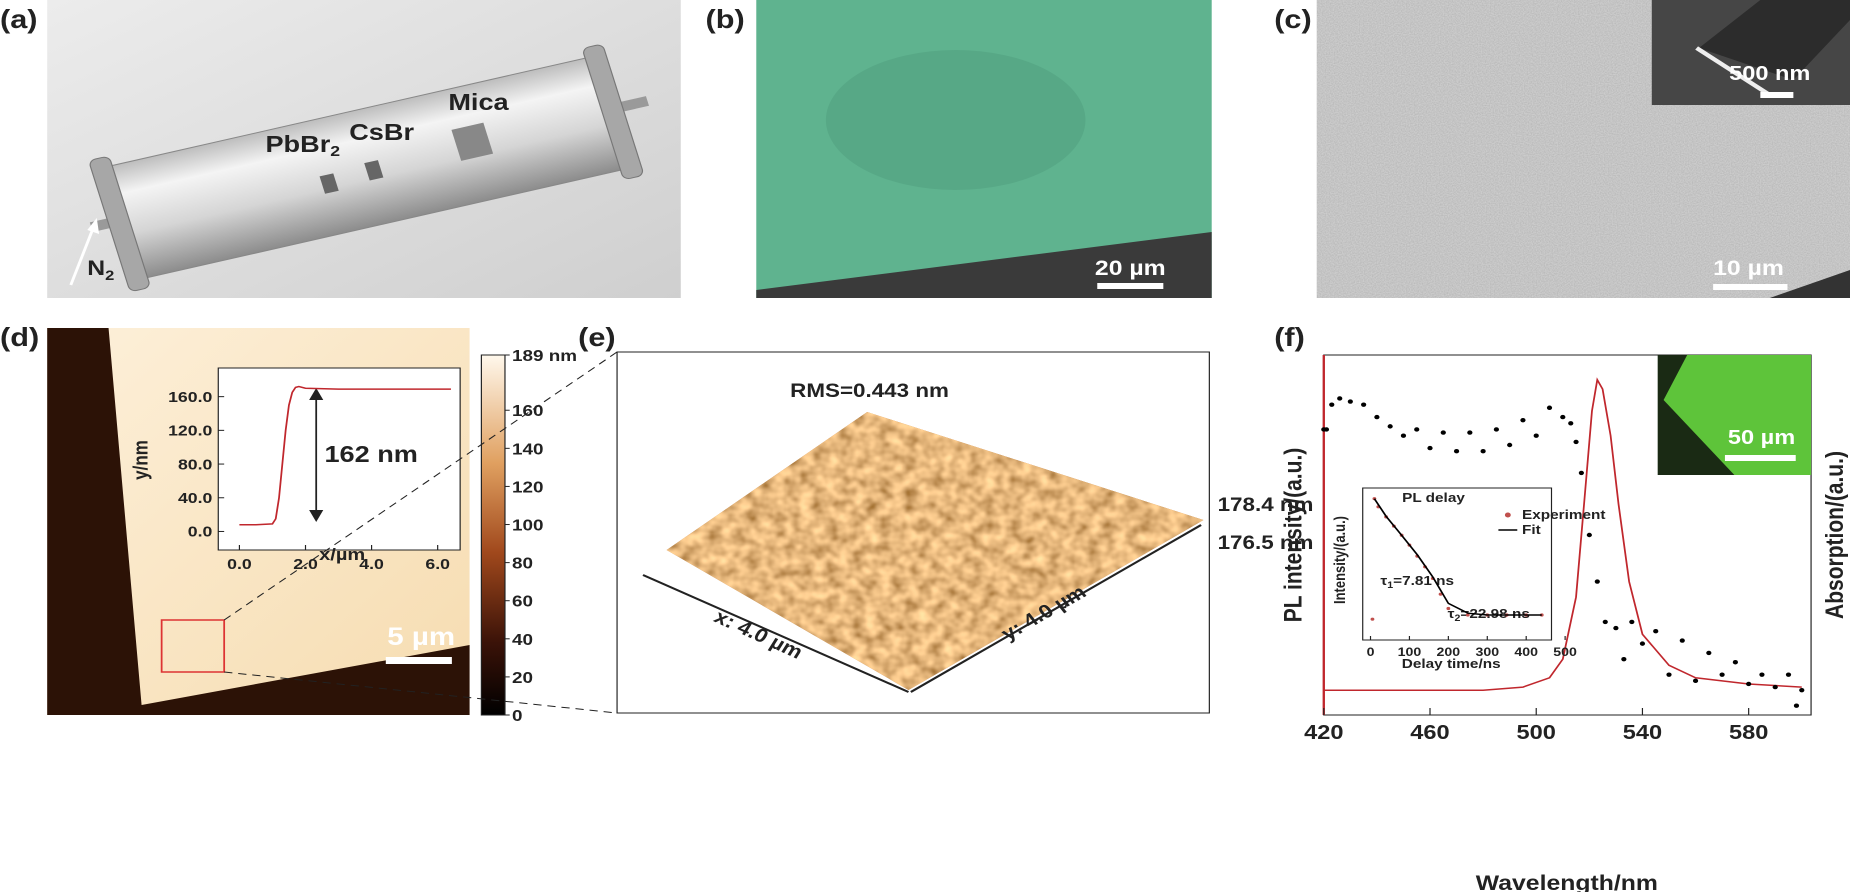  Describe the element at coordinates (1292, 19) in the screenshot. I see `panel-label: (c)` at that location.